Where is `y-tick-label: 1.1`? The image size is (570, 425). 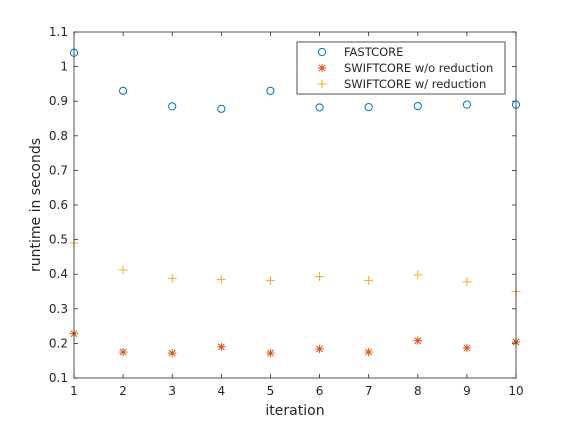
y-tick-label: 1.1 is located at coordinates (58, 32).